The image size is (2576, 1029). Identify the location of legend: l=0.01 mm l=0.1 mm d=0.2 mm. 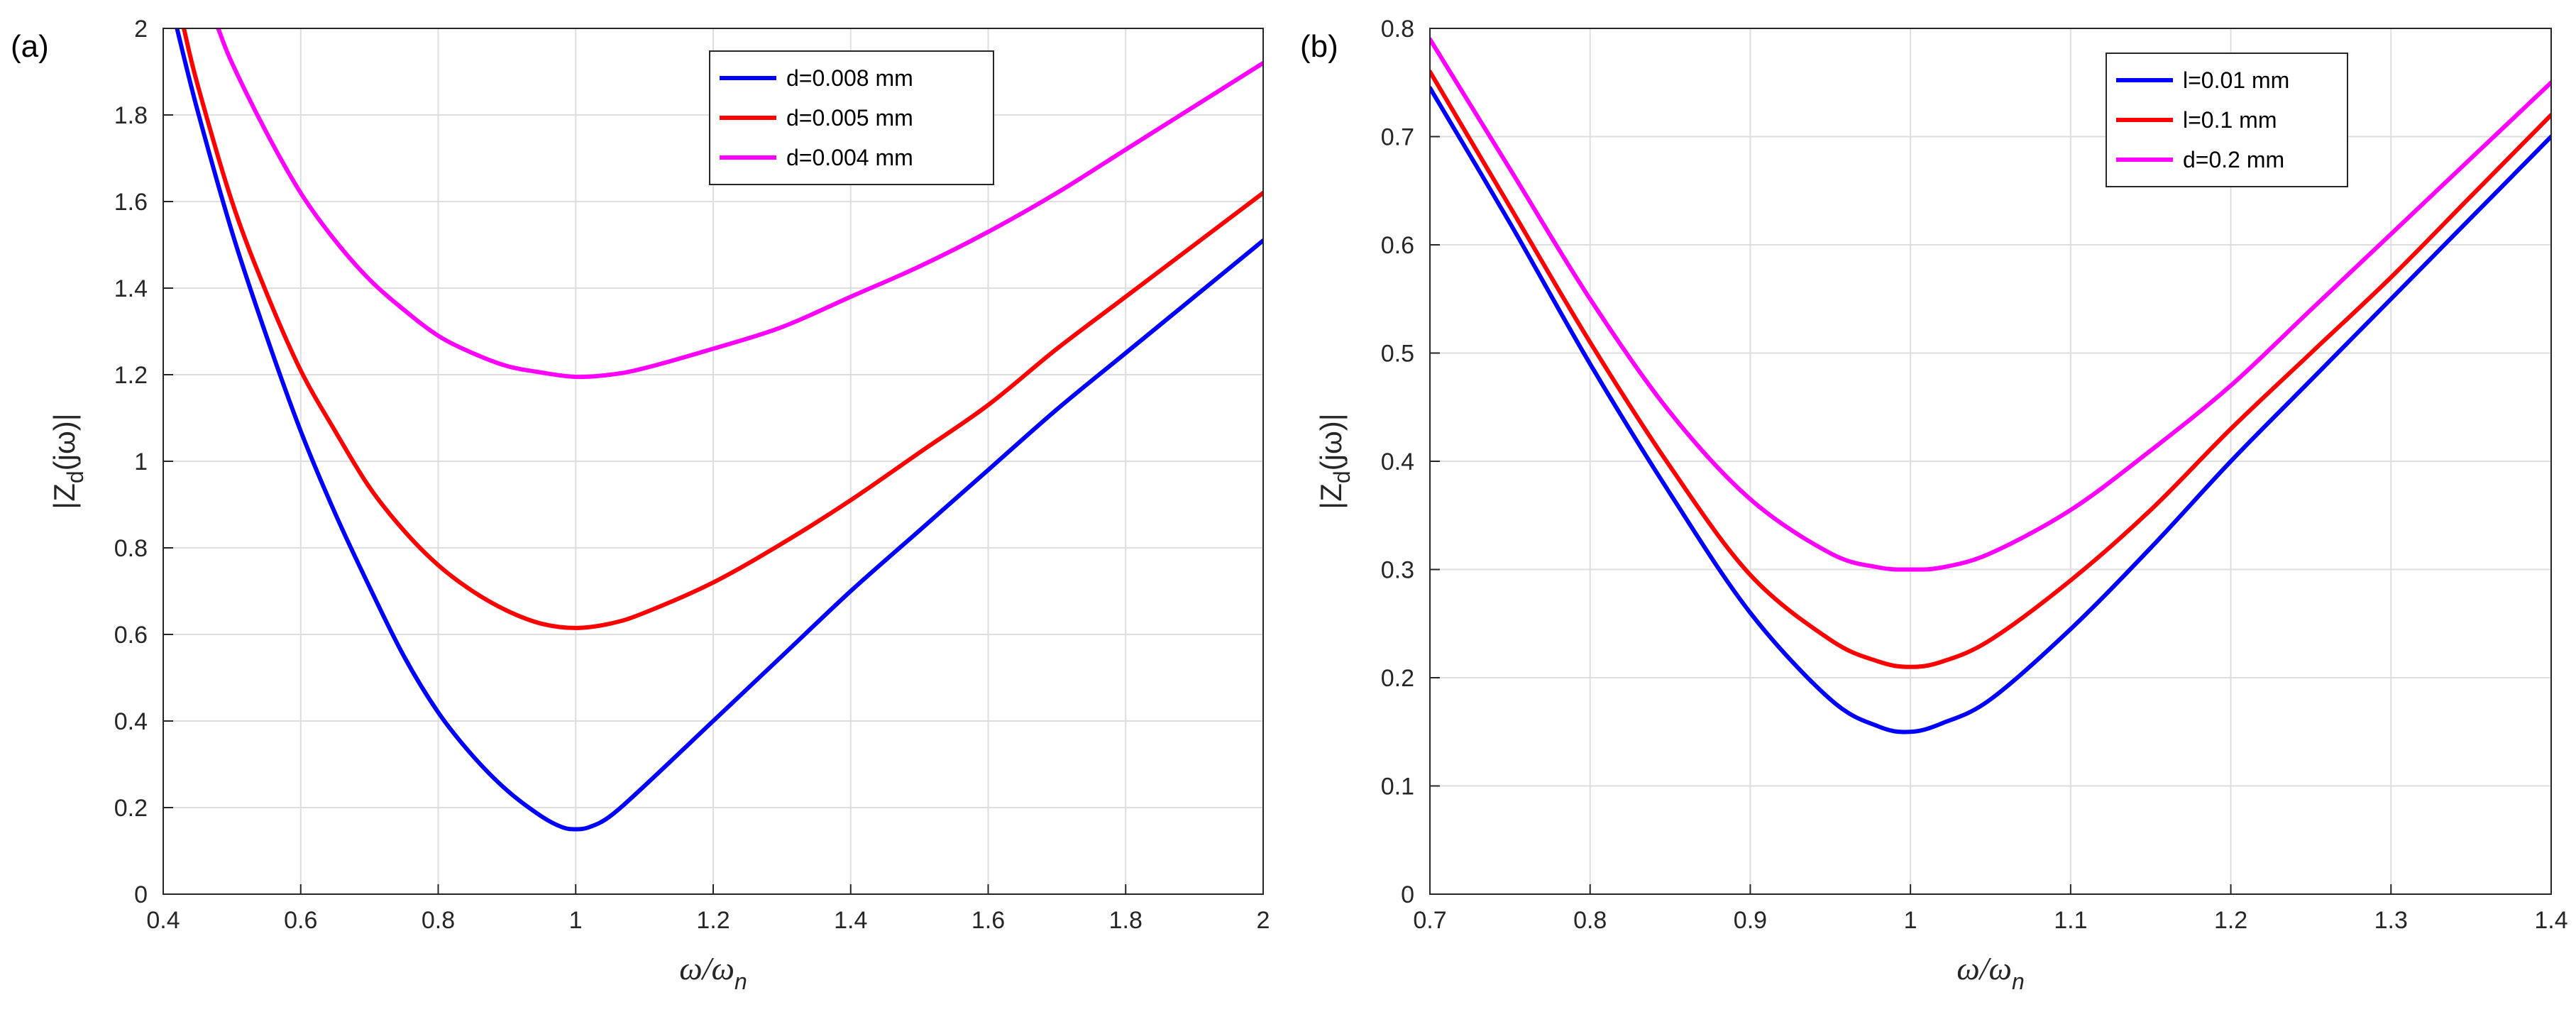
(2227, 120).